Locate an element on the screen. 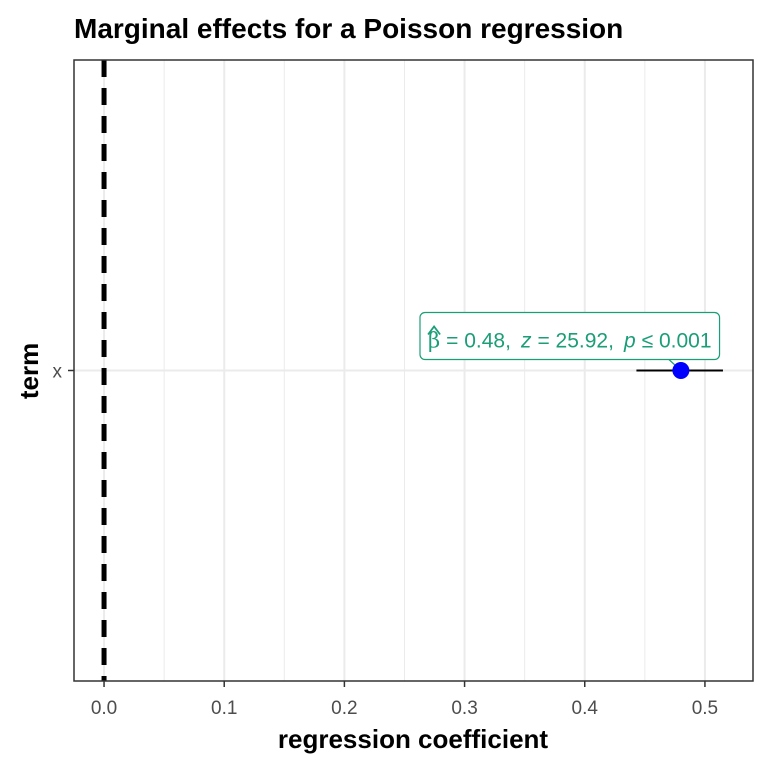  x-tick-label: 0.0 is located at coordinates (104, 708).